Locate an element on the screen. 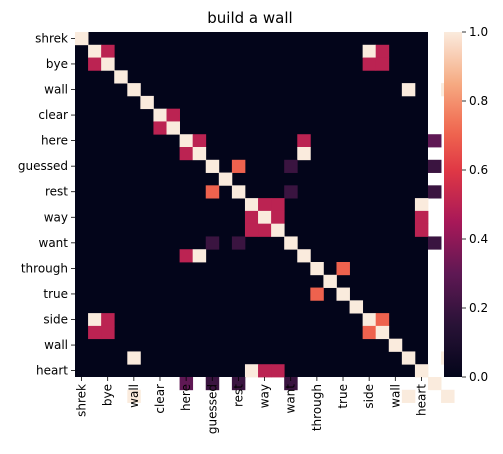  y-tick-label: want is located at coordinates (54, 243).